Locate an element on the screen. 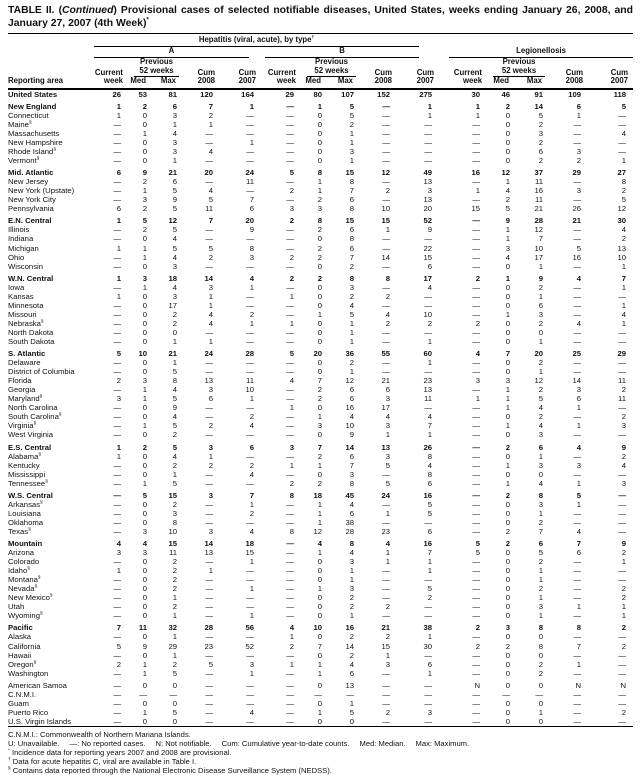  table-row: Michigan 1 1 5 5 8 — 2 6 — 22 — 3 10 5 13 is located at coordinates (320, 248).